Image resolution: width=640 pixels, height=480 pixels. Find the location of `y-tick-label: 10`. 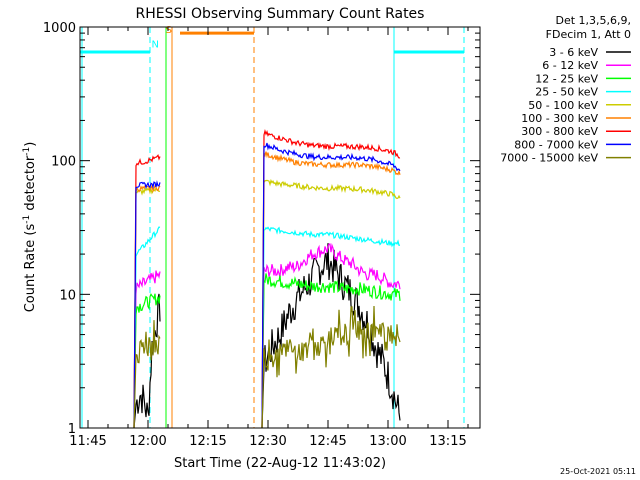

y-tick-label: 10 is located at coordinates (67, 295).